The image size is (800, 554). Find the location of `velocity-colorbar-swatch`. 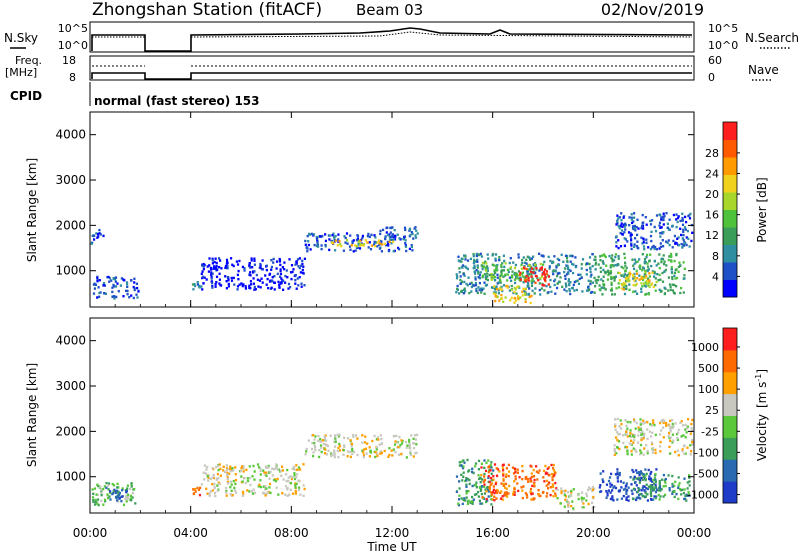

velocity-colorbar-swatch is located at coordinates (730, 339).